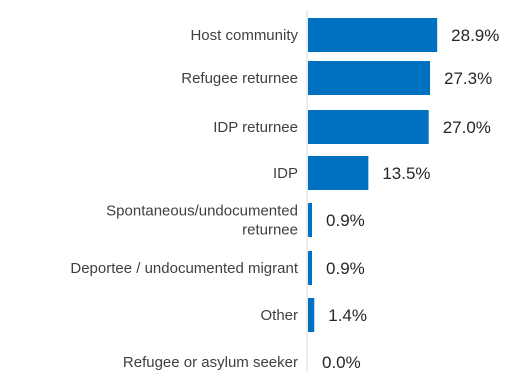 The image size is (512, 375). I want to click on category-label: returnee, so click(270, 230).